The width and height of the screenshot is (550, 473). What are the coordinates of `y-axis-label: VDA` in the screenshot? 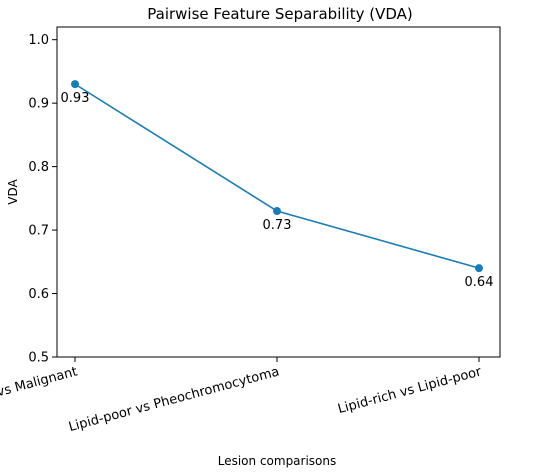 It's located at (13, 191).